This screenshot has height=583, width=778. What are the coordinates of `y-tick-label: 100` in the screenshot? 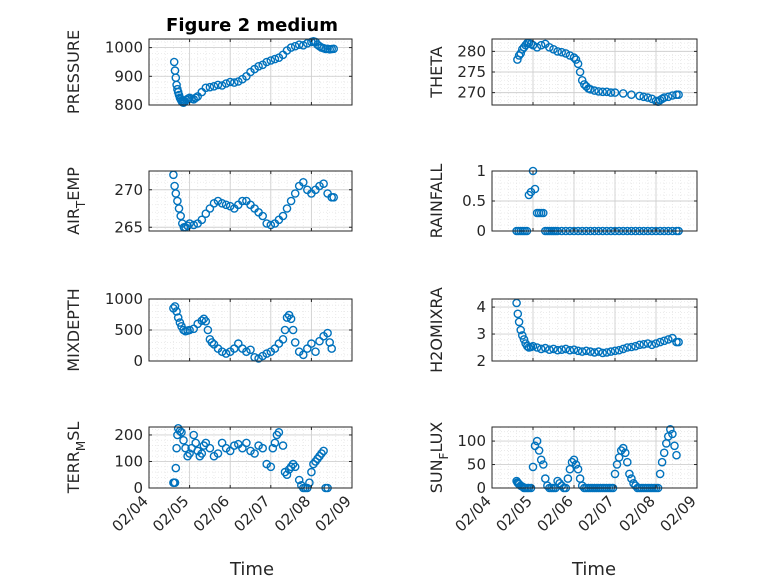 It's located at (471, 441).